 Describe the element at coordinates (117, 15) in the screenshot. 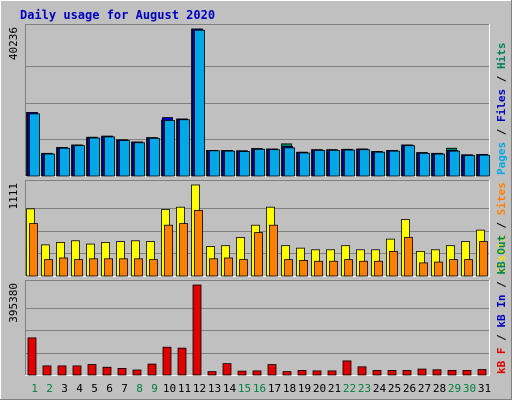

I see `chart-title: Daily usage for August 2020` at that location.